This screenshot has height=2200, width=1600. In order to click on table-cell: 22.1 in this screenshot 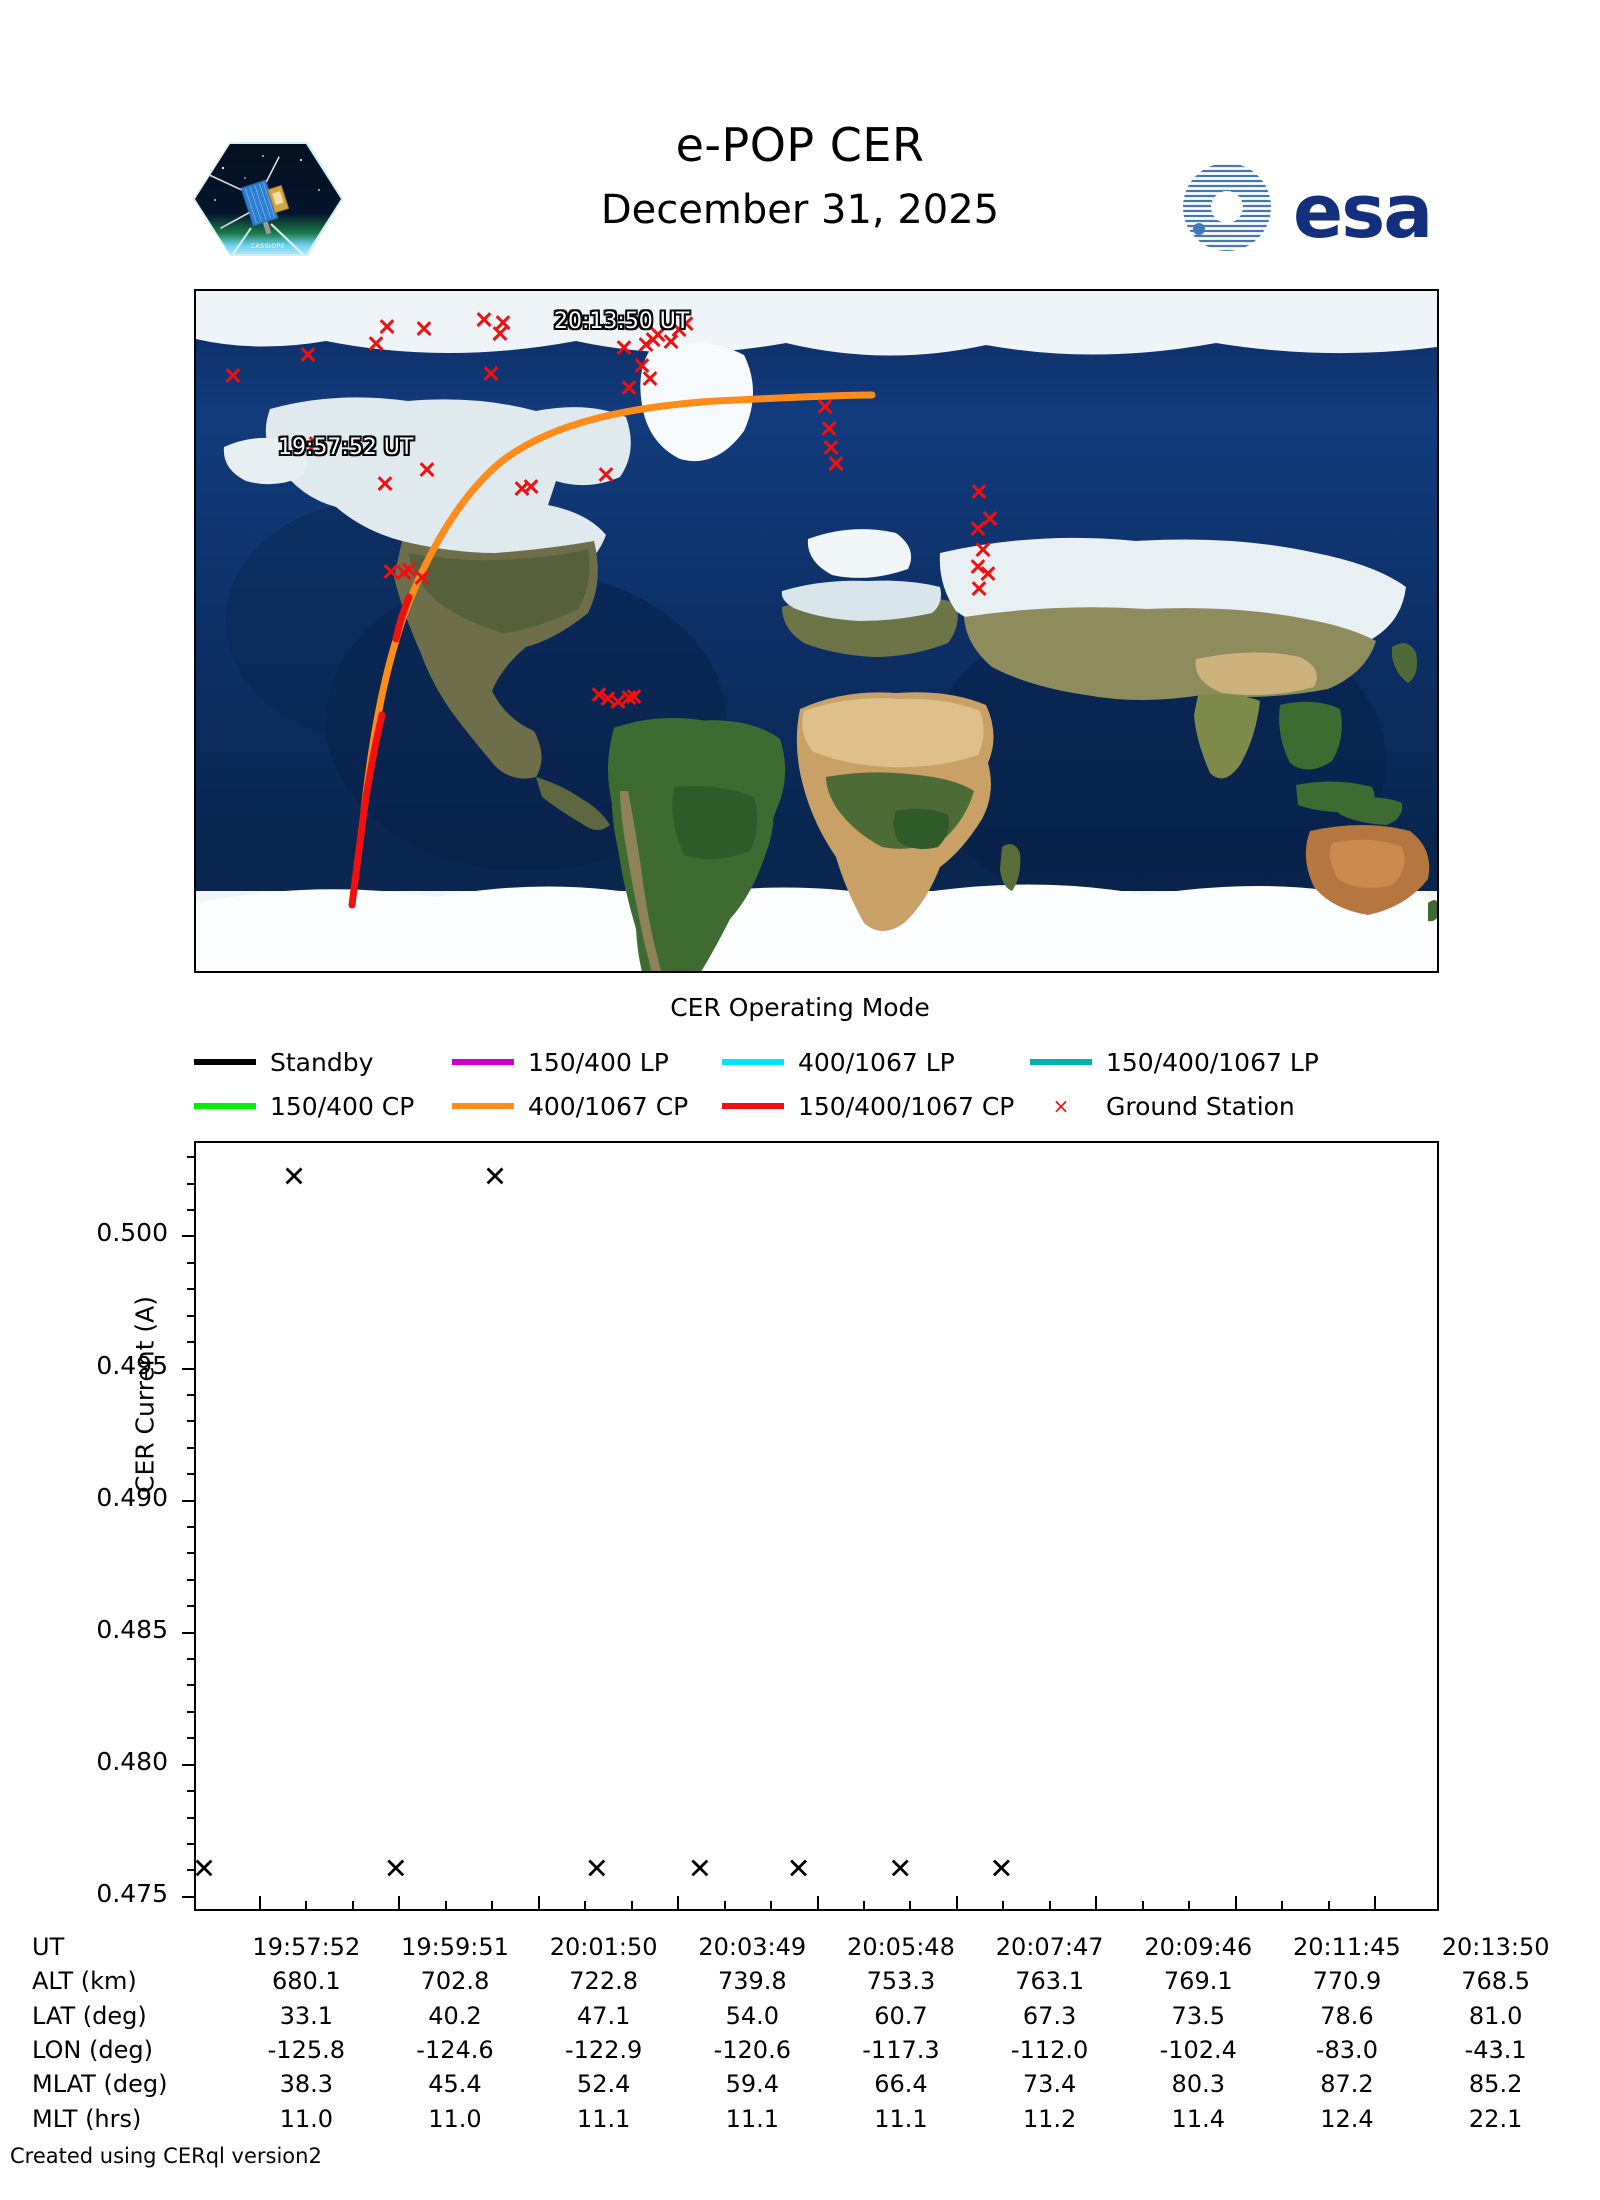, I will do `click(1495, 2118)`.